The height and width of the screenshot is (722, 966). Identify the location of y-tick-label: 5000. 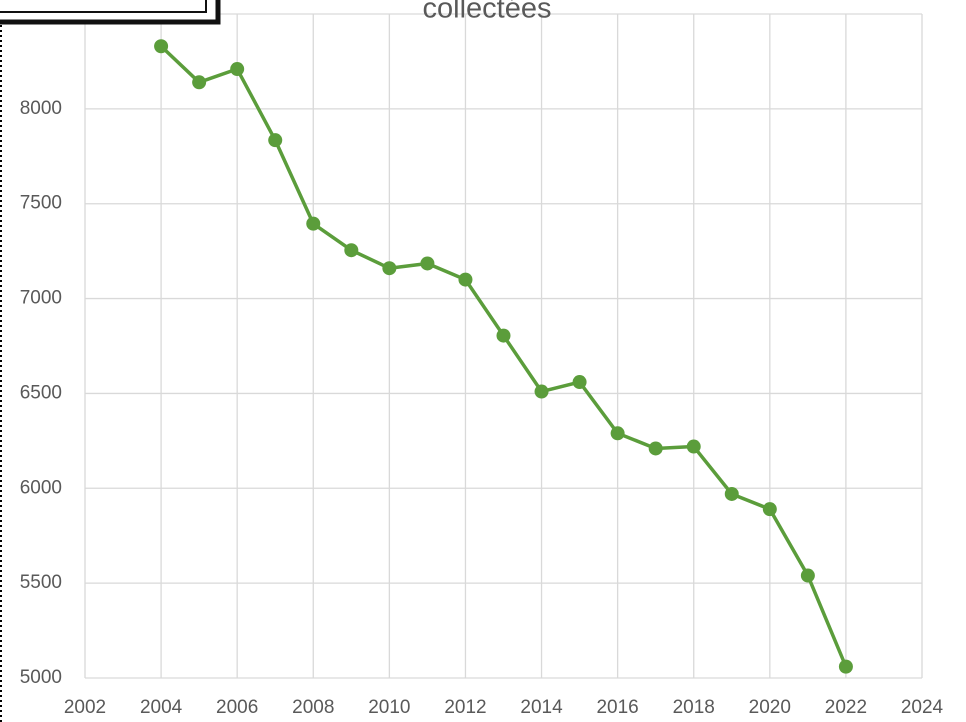
(41, 677).